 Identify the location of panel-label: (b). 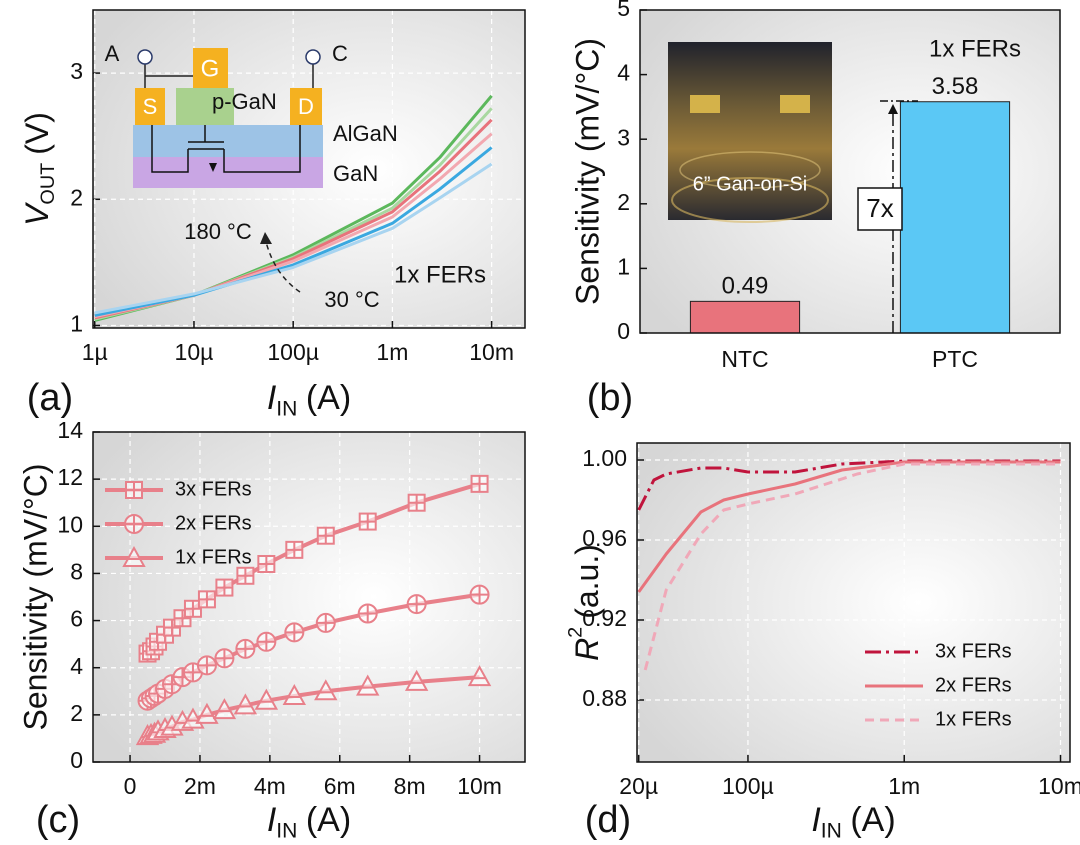
(610, 398).